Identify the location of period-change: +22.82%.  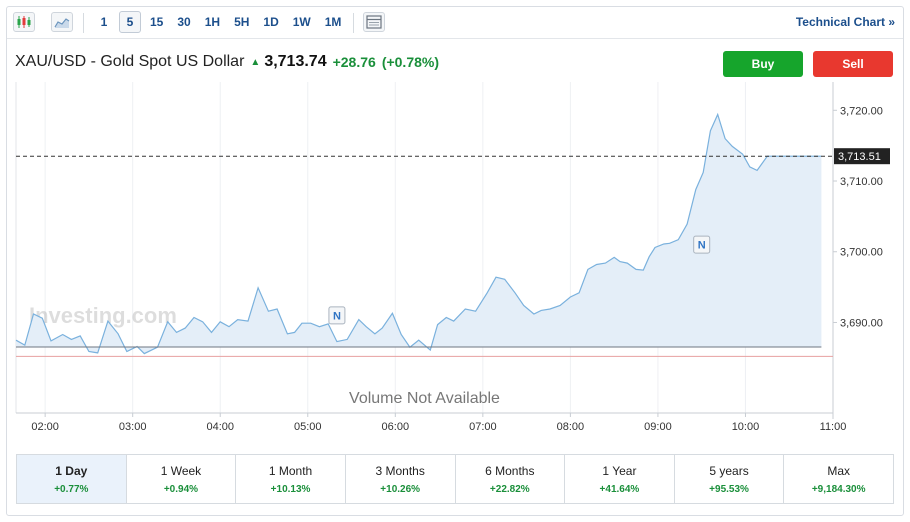
(509, 489).